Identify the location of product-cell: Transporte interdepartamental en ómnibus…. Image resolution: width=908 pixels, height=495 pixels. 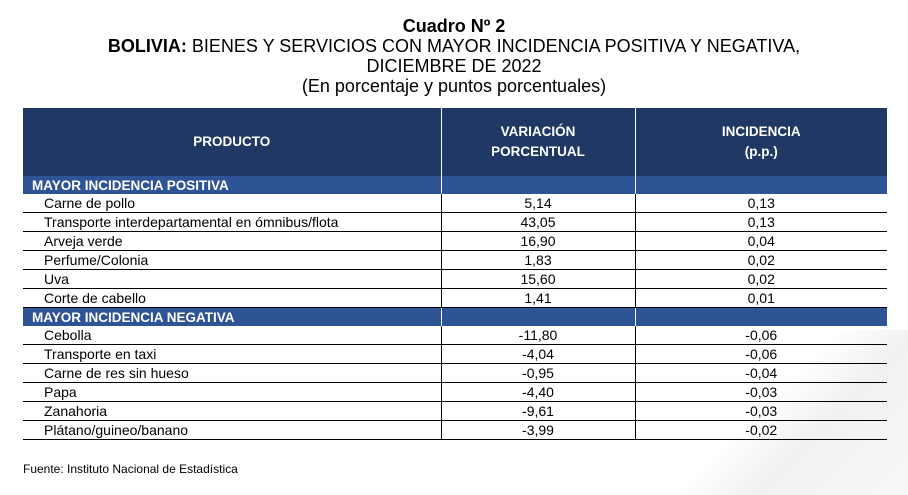
(232, 222).